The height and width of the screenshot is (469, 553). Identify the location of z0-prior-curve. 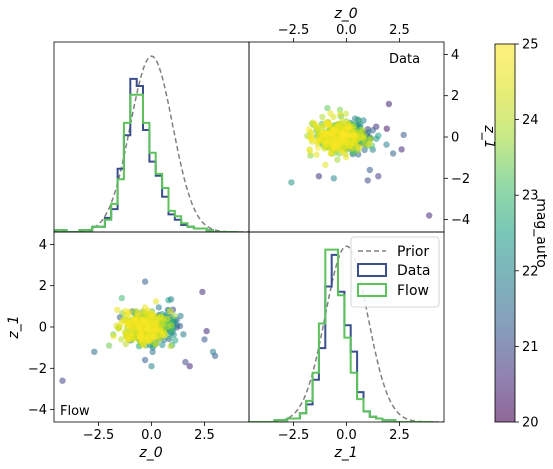
(151, 143).